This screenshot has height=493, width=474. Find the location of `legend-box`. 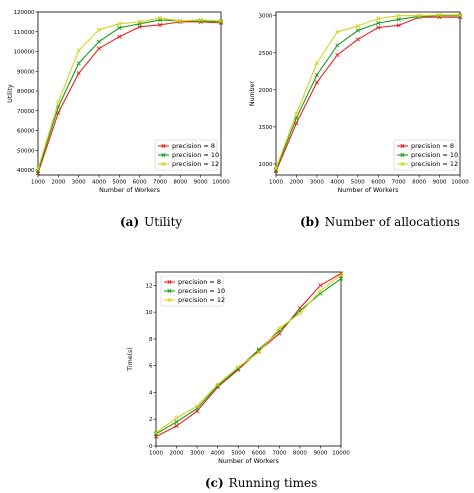

legend-box is located at coordinates (425, 155).